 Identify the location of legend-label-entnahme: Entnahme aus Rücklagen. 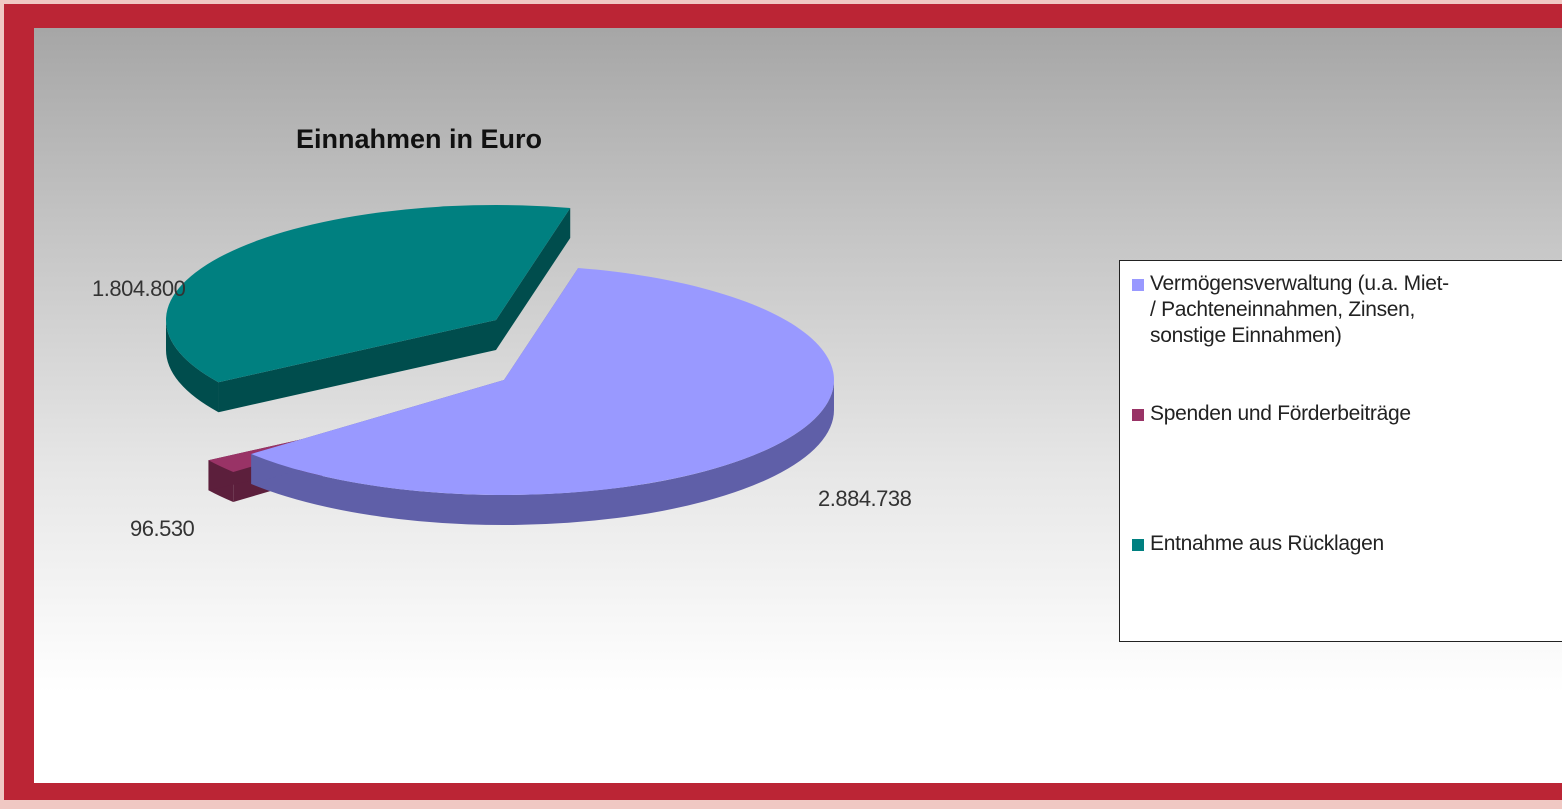
(1267, 543).